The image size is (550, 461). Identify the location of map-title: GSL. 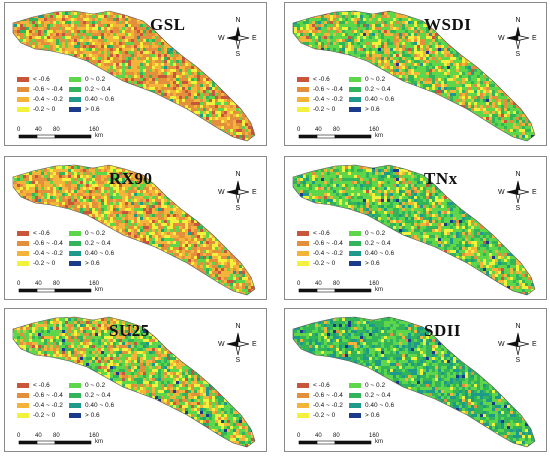
(168, 25).